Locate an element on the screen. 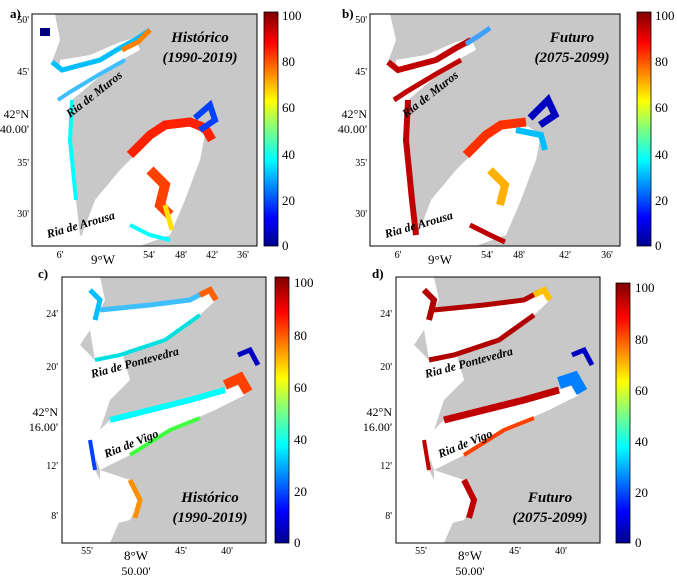 This screenshot has height=579, width=677. x-tick-label: 55' is located at coordinates (421, 551).